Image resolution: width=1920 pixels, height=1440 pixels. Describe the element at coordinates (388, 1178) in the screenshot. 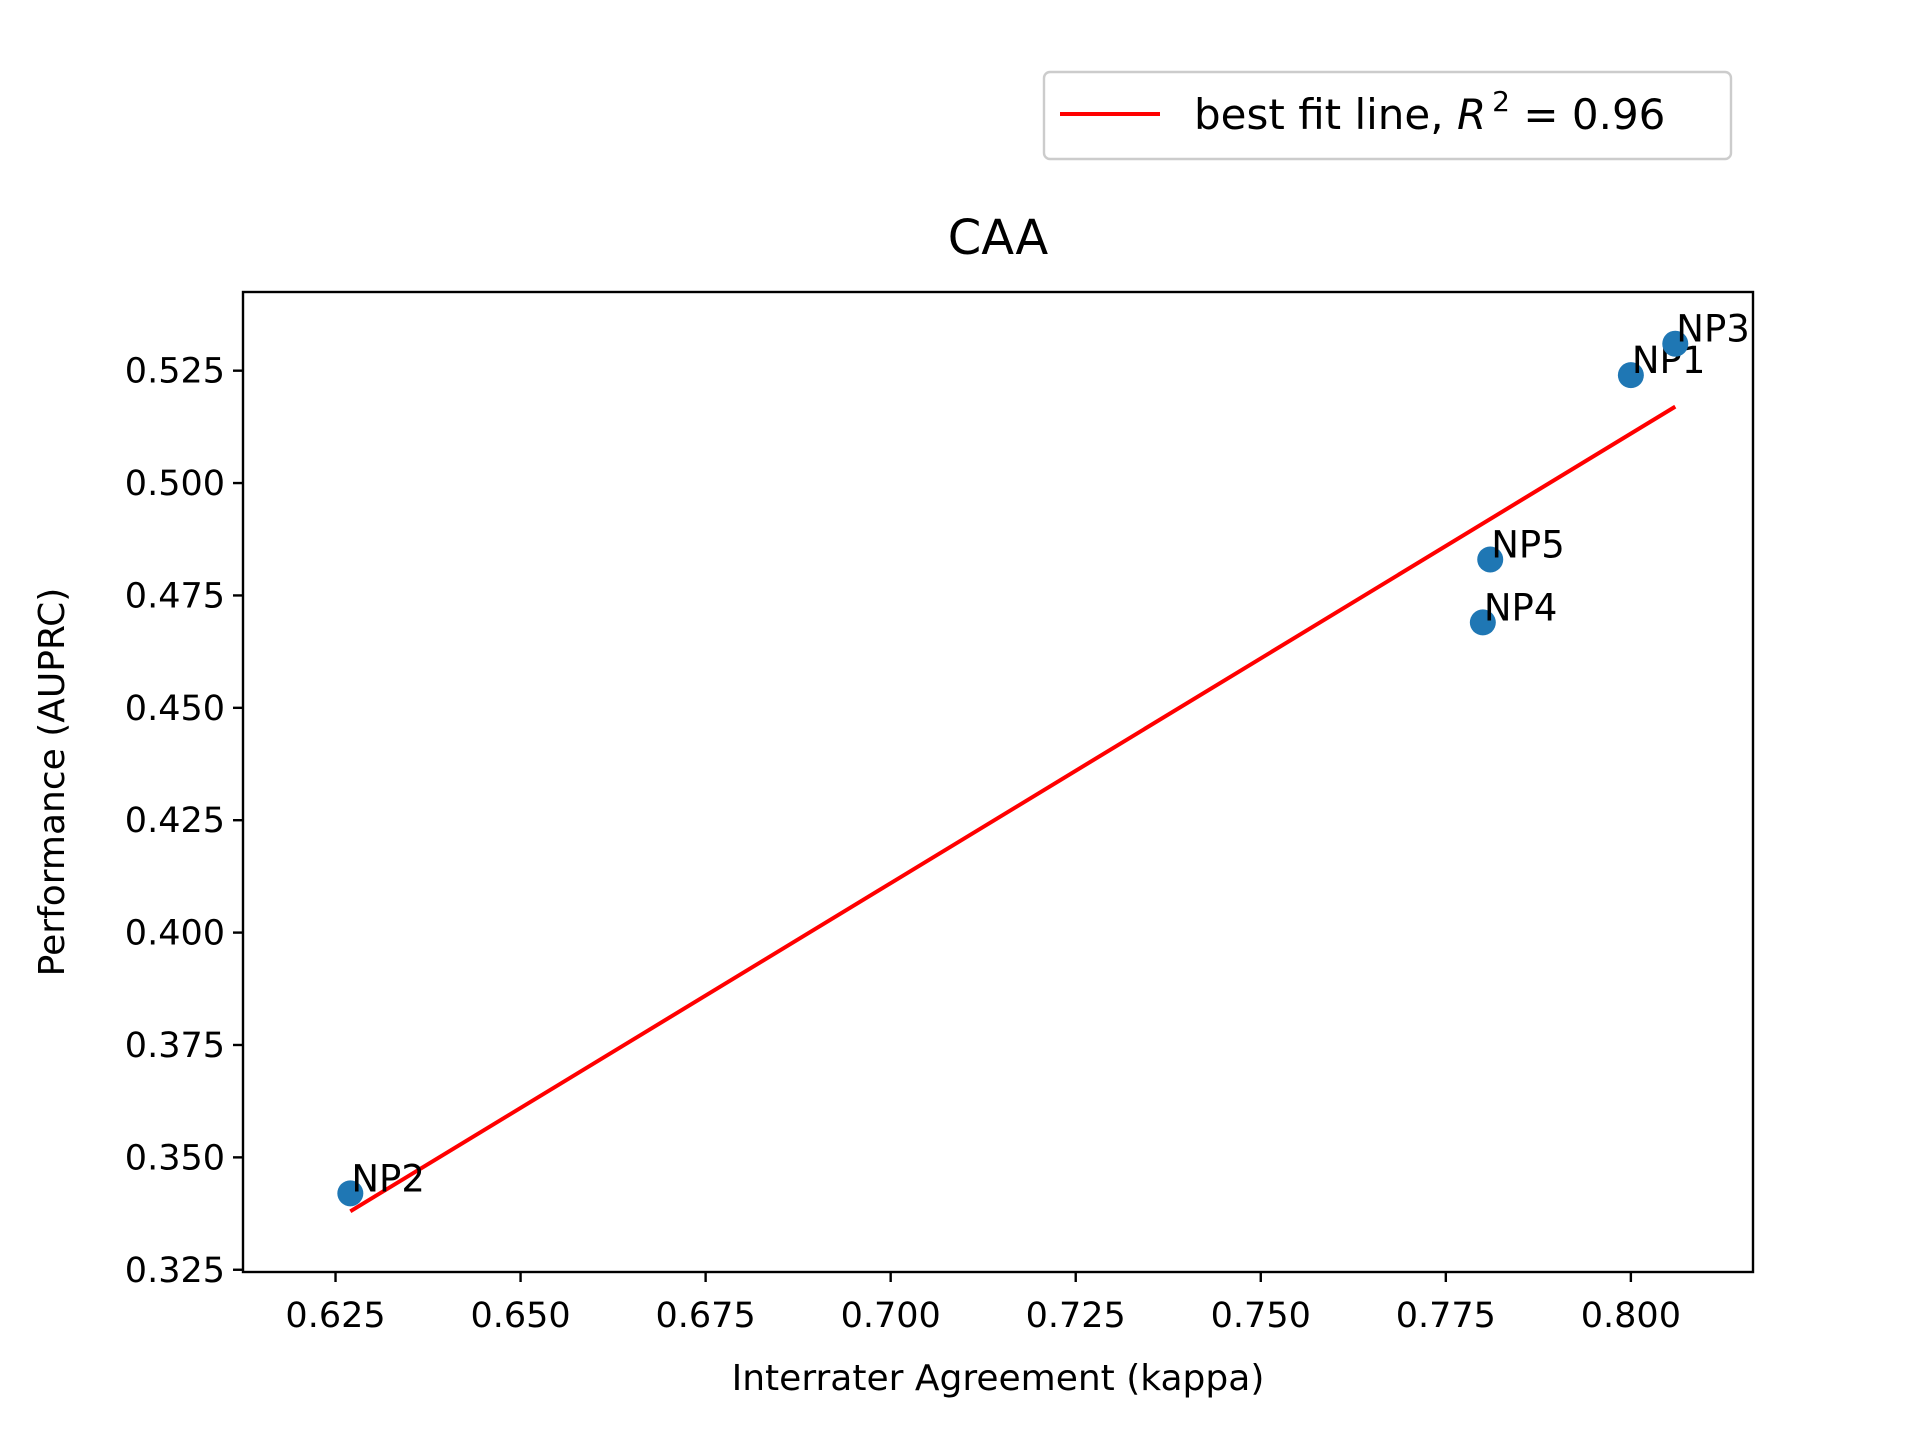

I see `point-label-np2: NP2` at that location.